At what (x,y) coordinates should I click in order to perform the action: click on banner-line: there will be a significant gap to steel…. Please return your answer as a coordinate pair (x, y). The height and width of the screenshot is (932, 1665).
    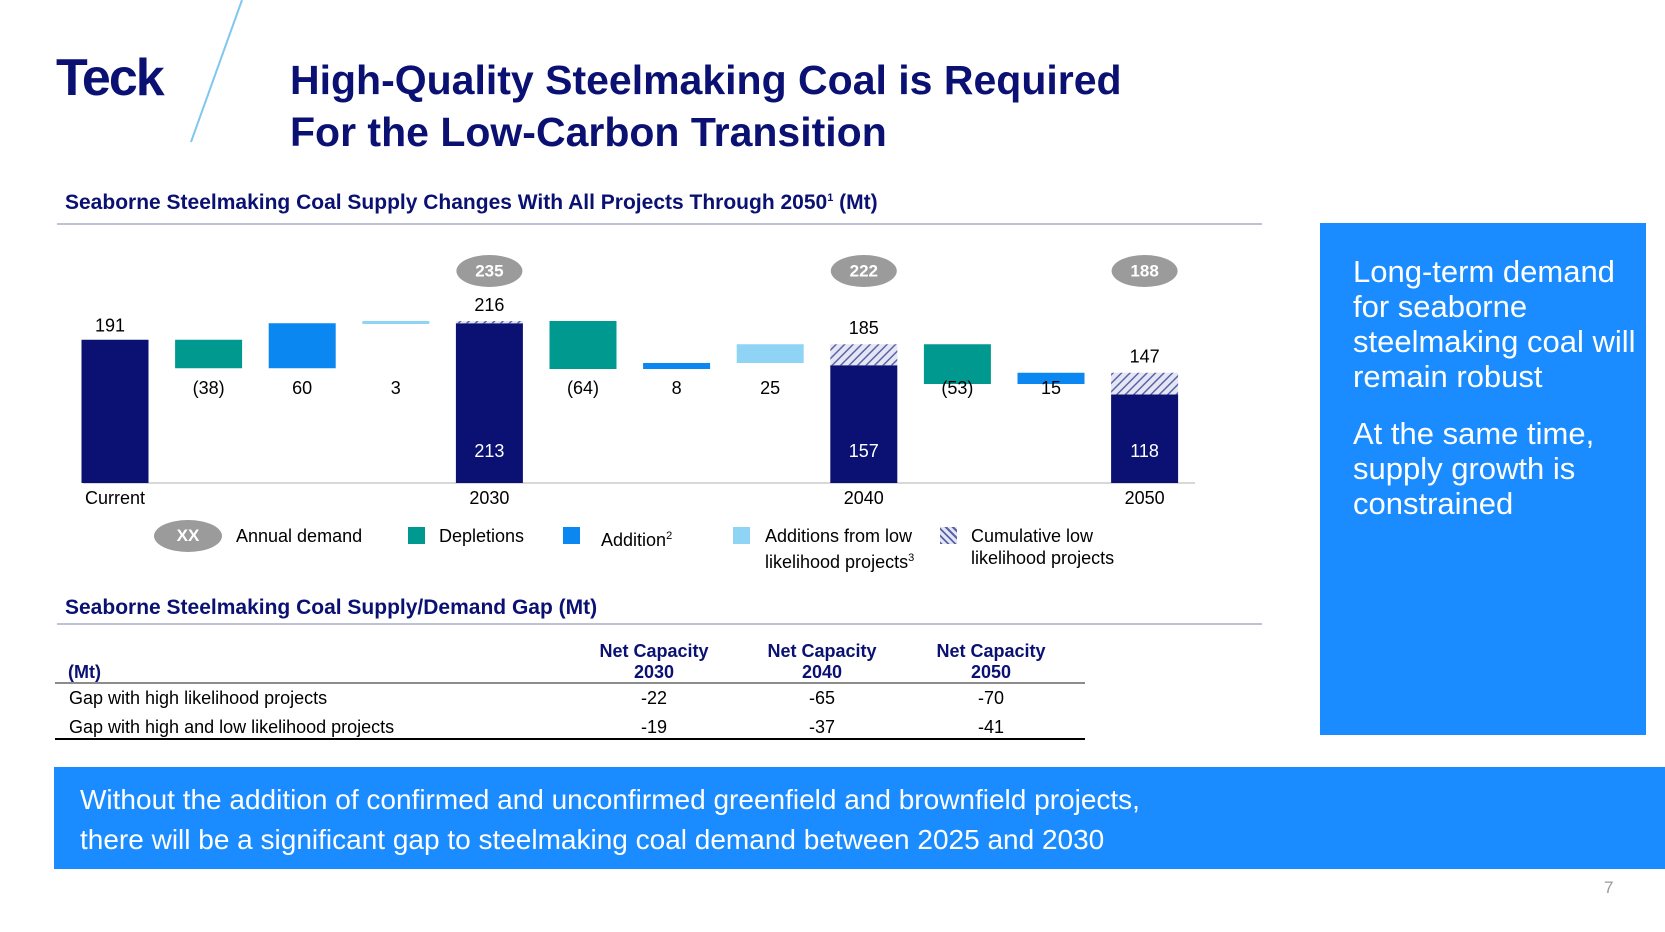
    Looking at the image, I should click on (592, 839).